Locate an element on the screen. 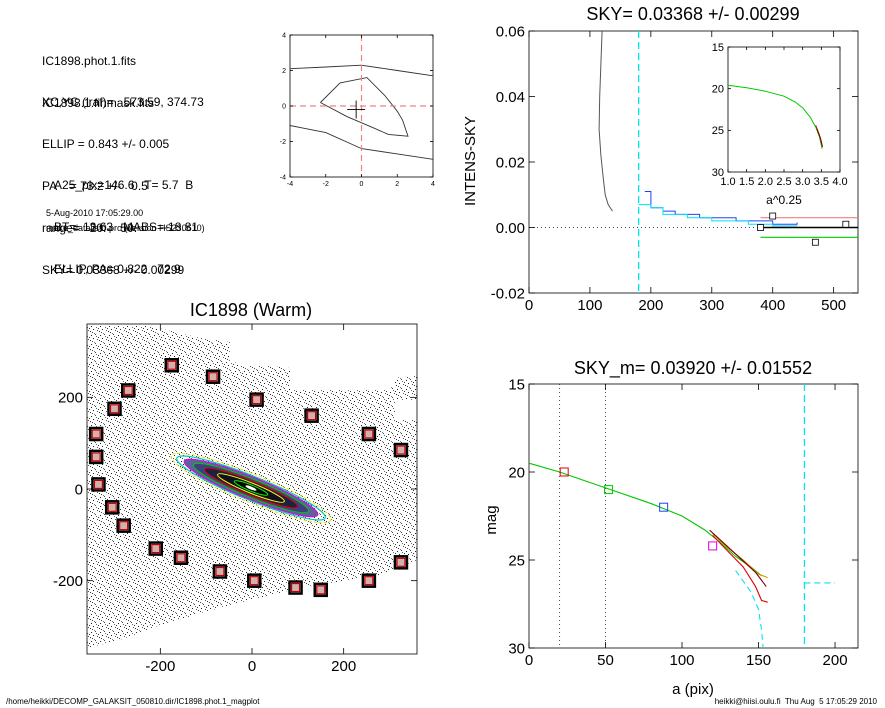 This screenshot has height=708, width=885. sky-ylabel: INTENS-SKY is located at coordinates (470, 161).